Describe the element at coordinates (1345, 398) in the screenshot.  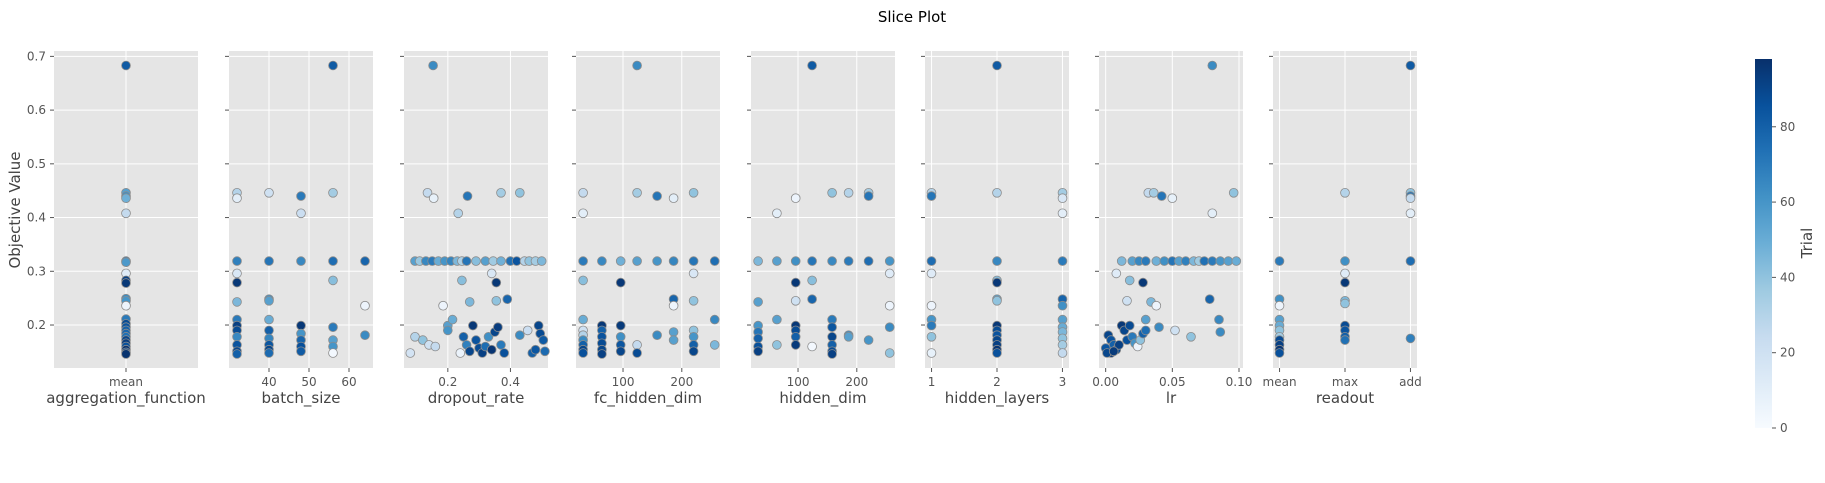
I see `x-axis-label-readout: readout` at that location.